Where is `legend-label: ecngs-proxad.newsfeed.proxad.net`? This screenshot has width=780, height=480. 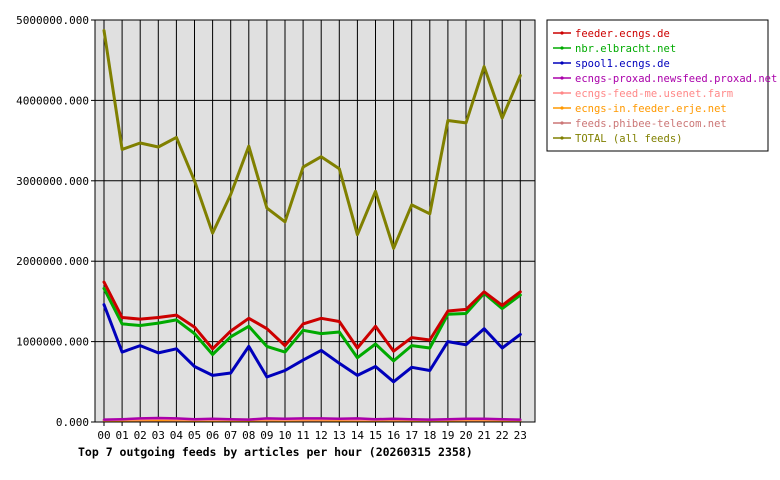 legend-label: ecngs-proxad.newsfeed.proxad.net is located at coordinates (676, 79).